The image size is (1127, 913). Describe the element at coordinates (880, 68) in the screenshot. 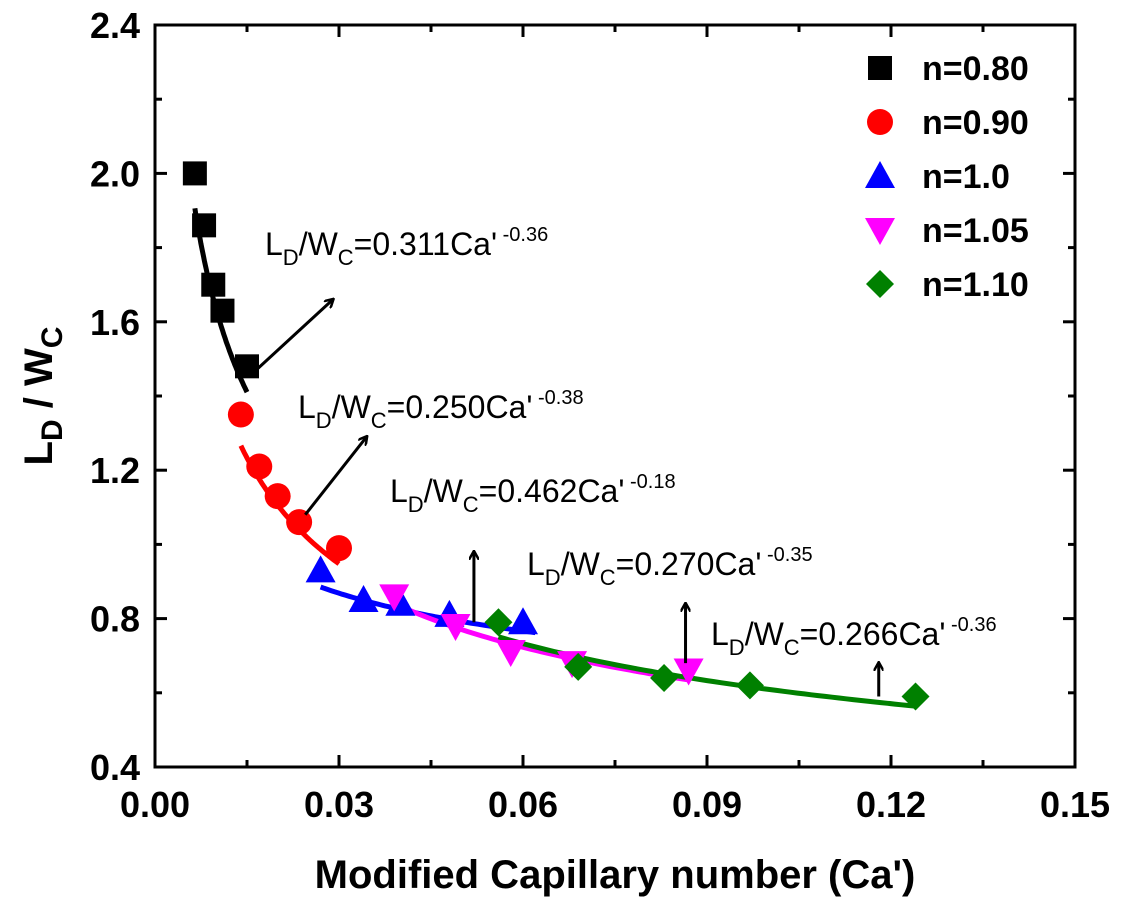

I see `legend-marker-n=0.80` at that location.